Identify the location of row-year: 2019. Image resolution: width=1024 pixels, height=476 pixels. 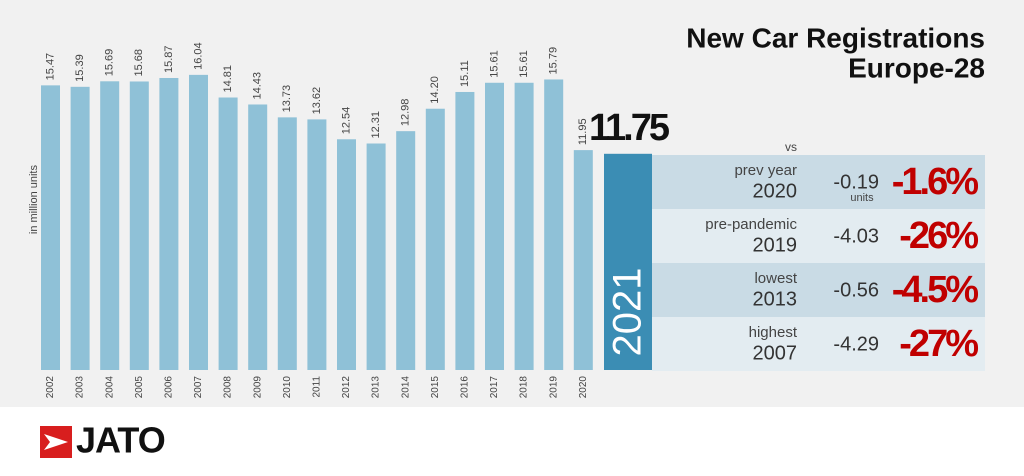
(775, 245).